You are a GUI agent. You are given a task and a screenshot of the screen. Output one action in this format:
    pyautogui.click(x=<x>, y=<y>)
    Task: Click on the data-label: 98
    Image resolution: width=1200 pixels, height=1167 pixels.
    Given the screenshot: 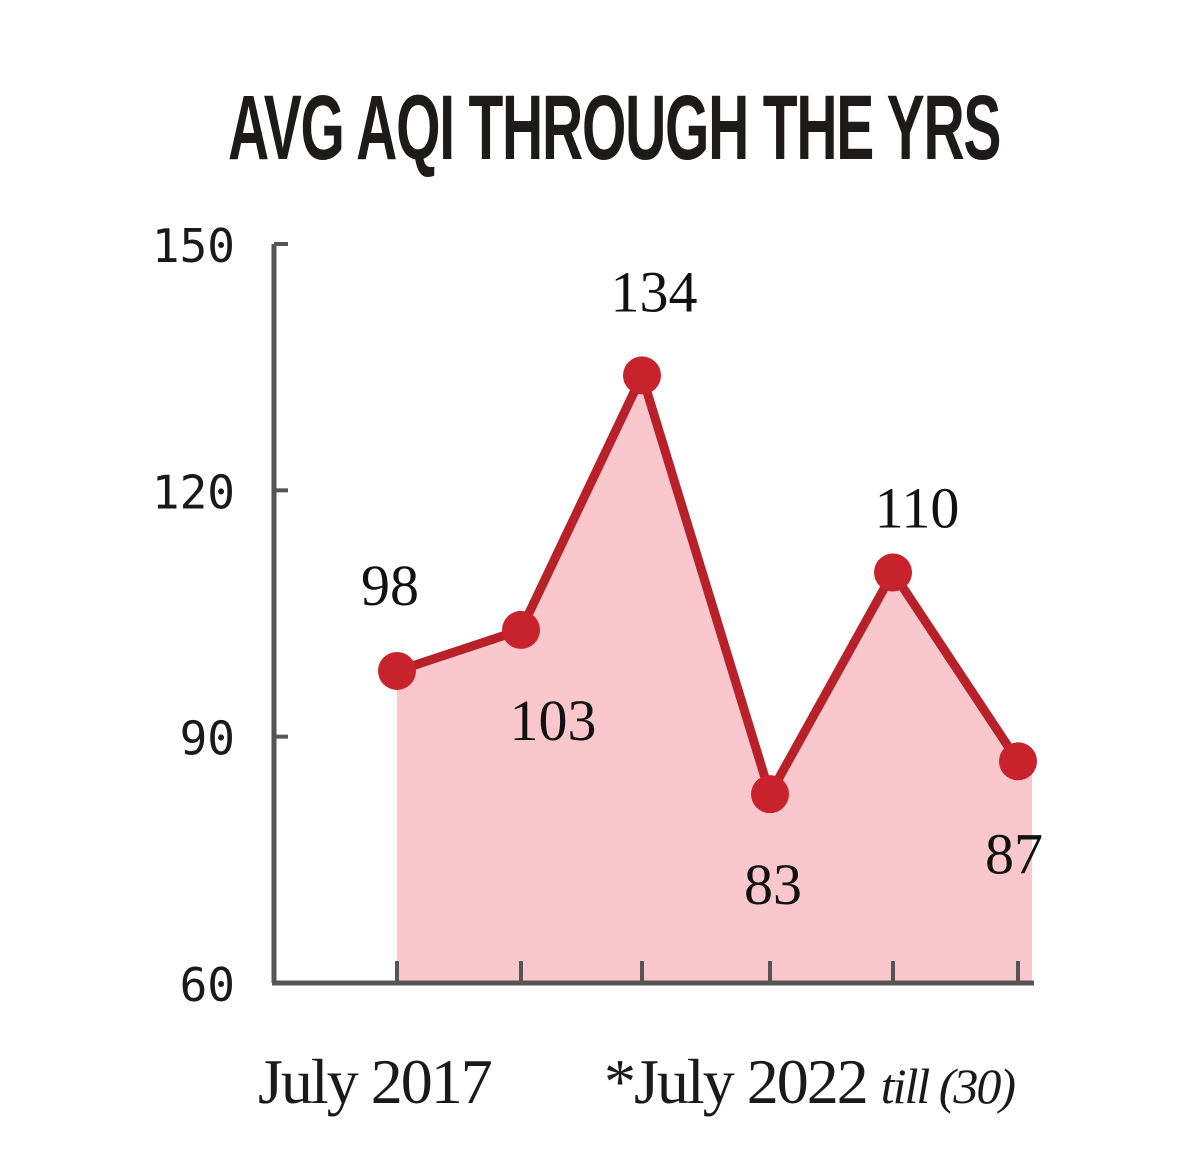 What is the action you would take?
    pyautogui.click(x=390, y=585)
    